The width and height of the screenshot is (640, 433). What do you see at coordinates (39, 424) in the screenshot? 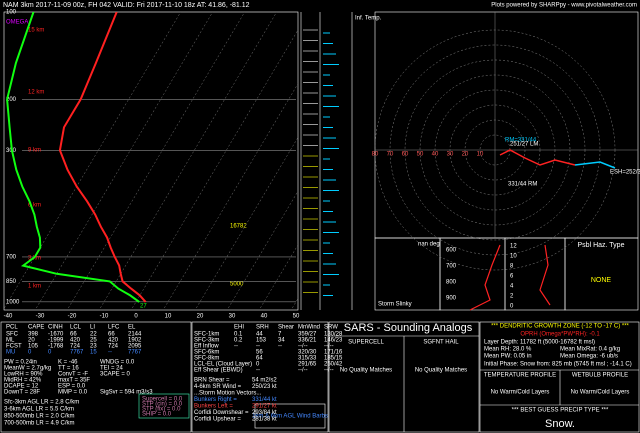
I see `table-cell: 700-500mb LR = 4.9 C/km` at bounding box center [39, 424].